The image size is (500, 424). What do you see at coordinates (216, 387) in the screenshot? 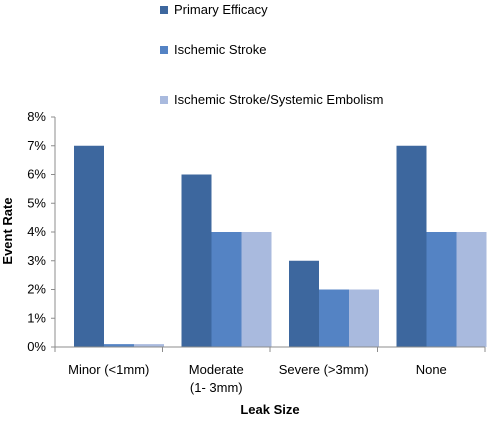
I see `x-tick-label: (1- 3mm)` at bounding box center [216, 387].